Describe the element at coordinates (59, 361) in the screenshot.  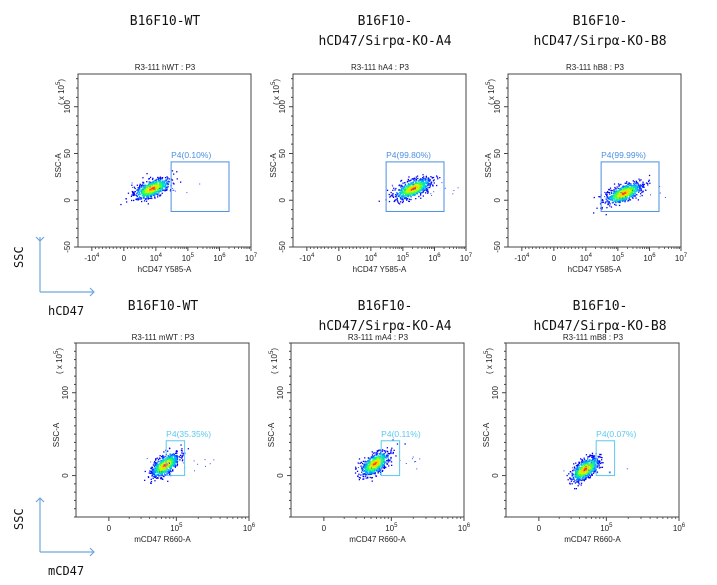
I see `y-multiplier-label: ( x 105)` at that location.